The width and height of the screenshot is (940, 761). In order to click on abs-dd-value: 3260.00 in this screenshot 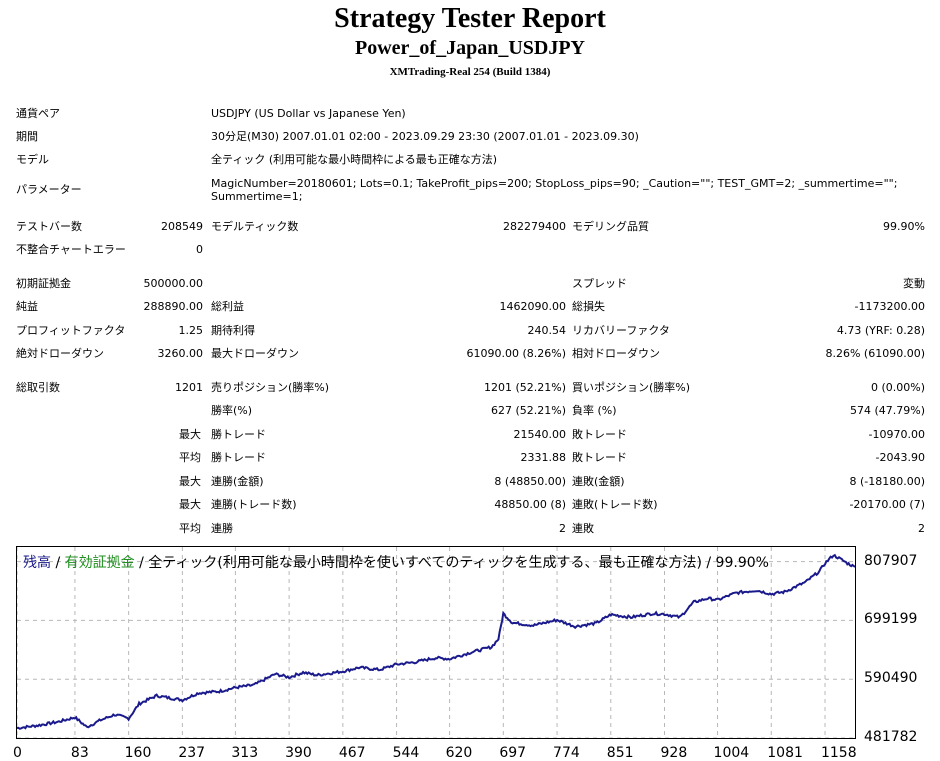, I will do `click(180, 353)`.